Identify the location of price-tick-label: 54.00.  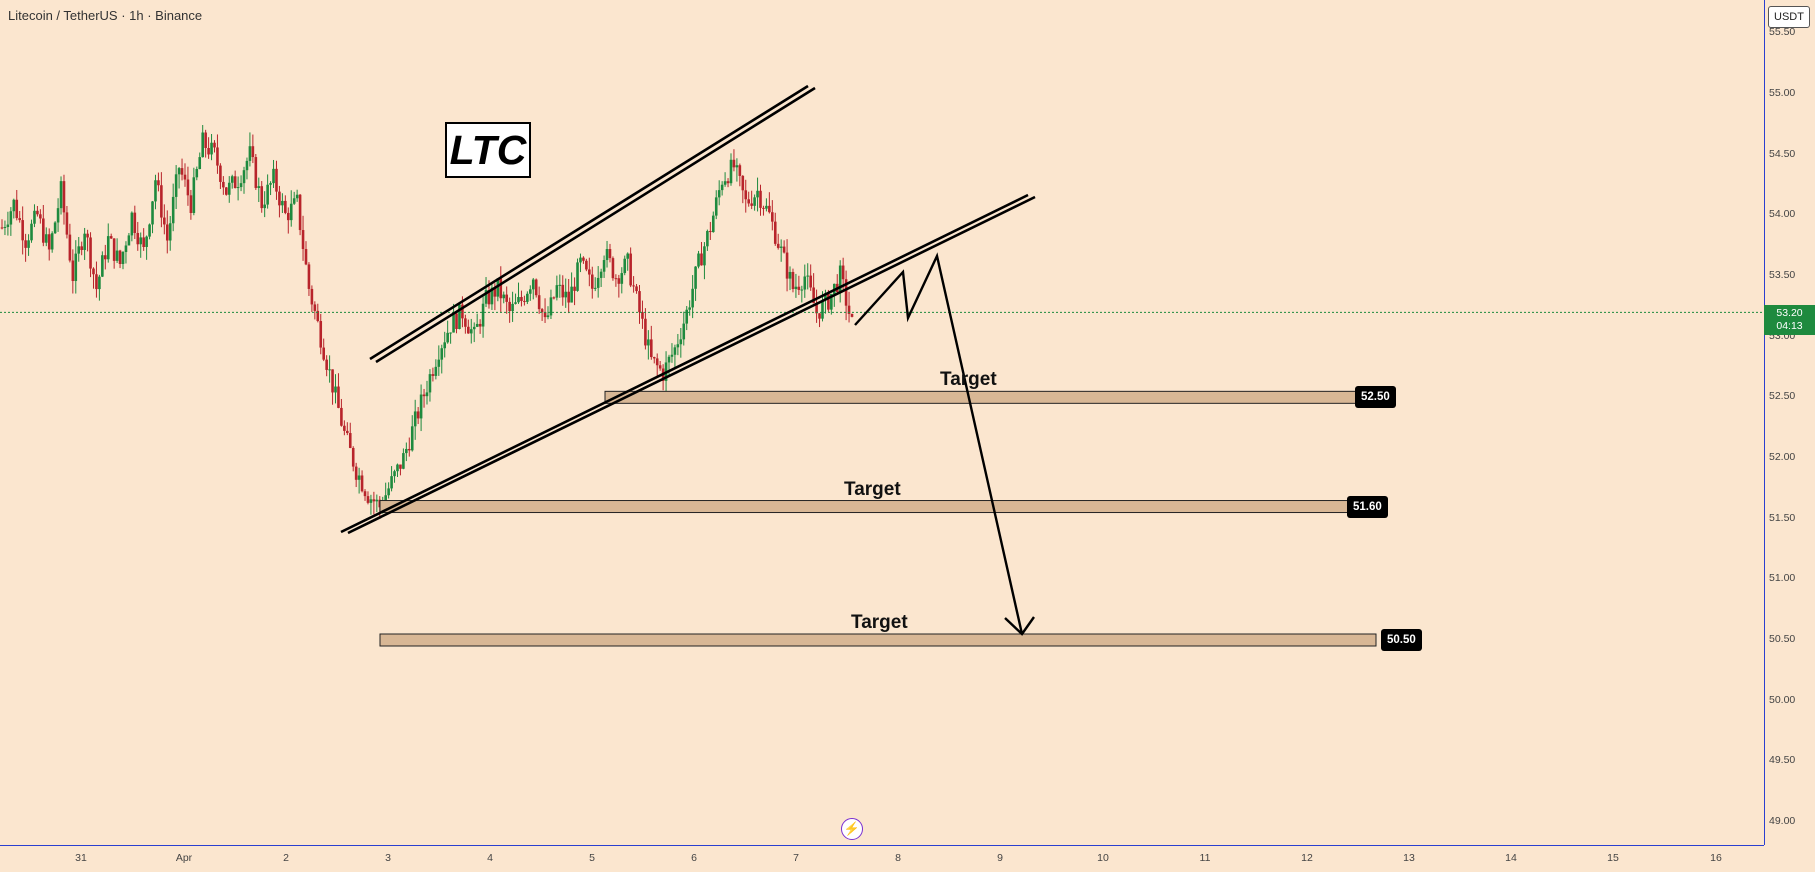
(1782, 214).